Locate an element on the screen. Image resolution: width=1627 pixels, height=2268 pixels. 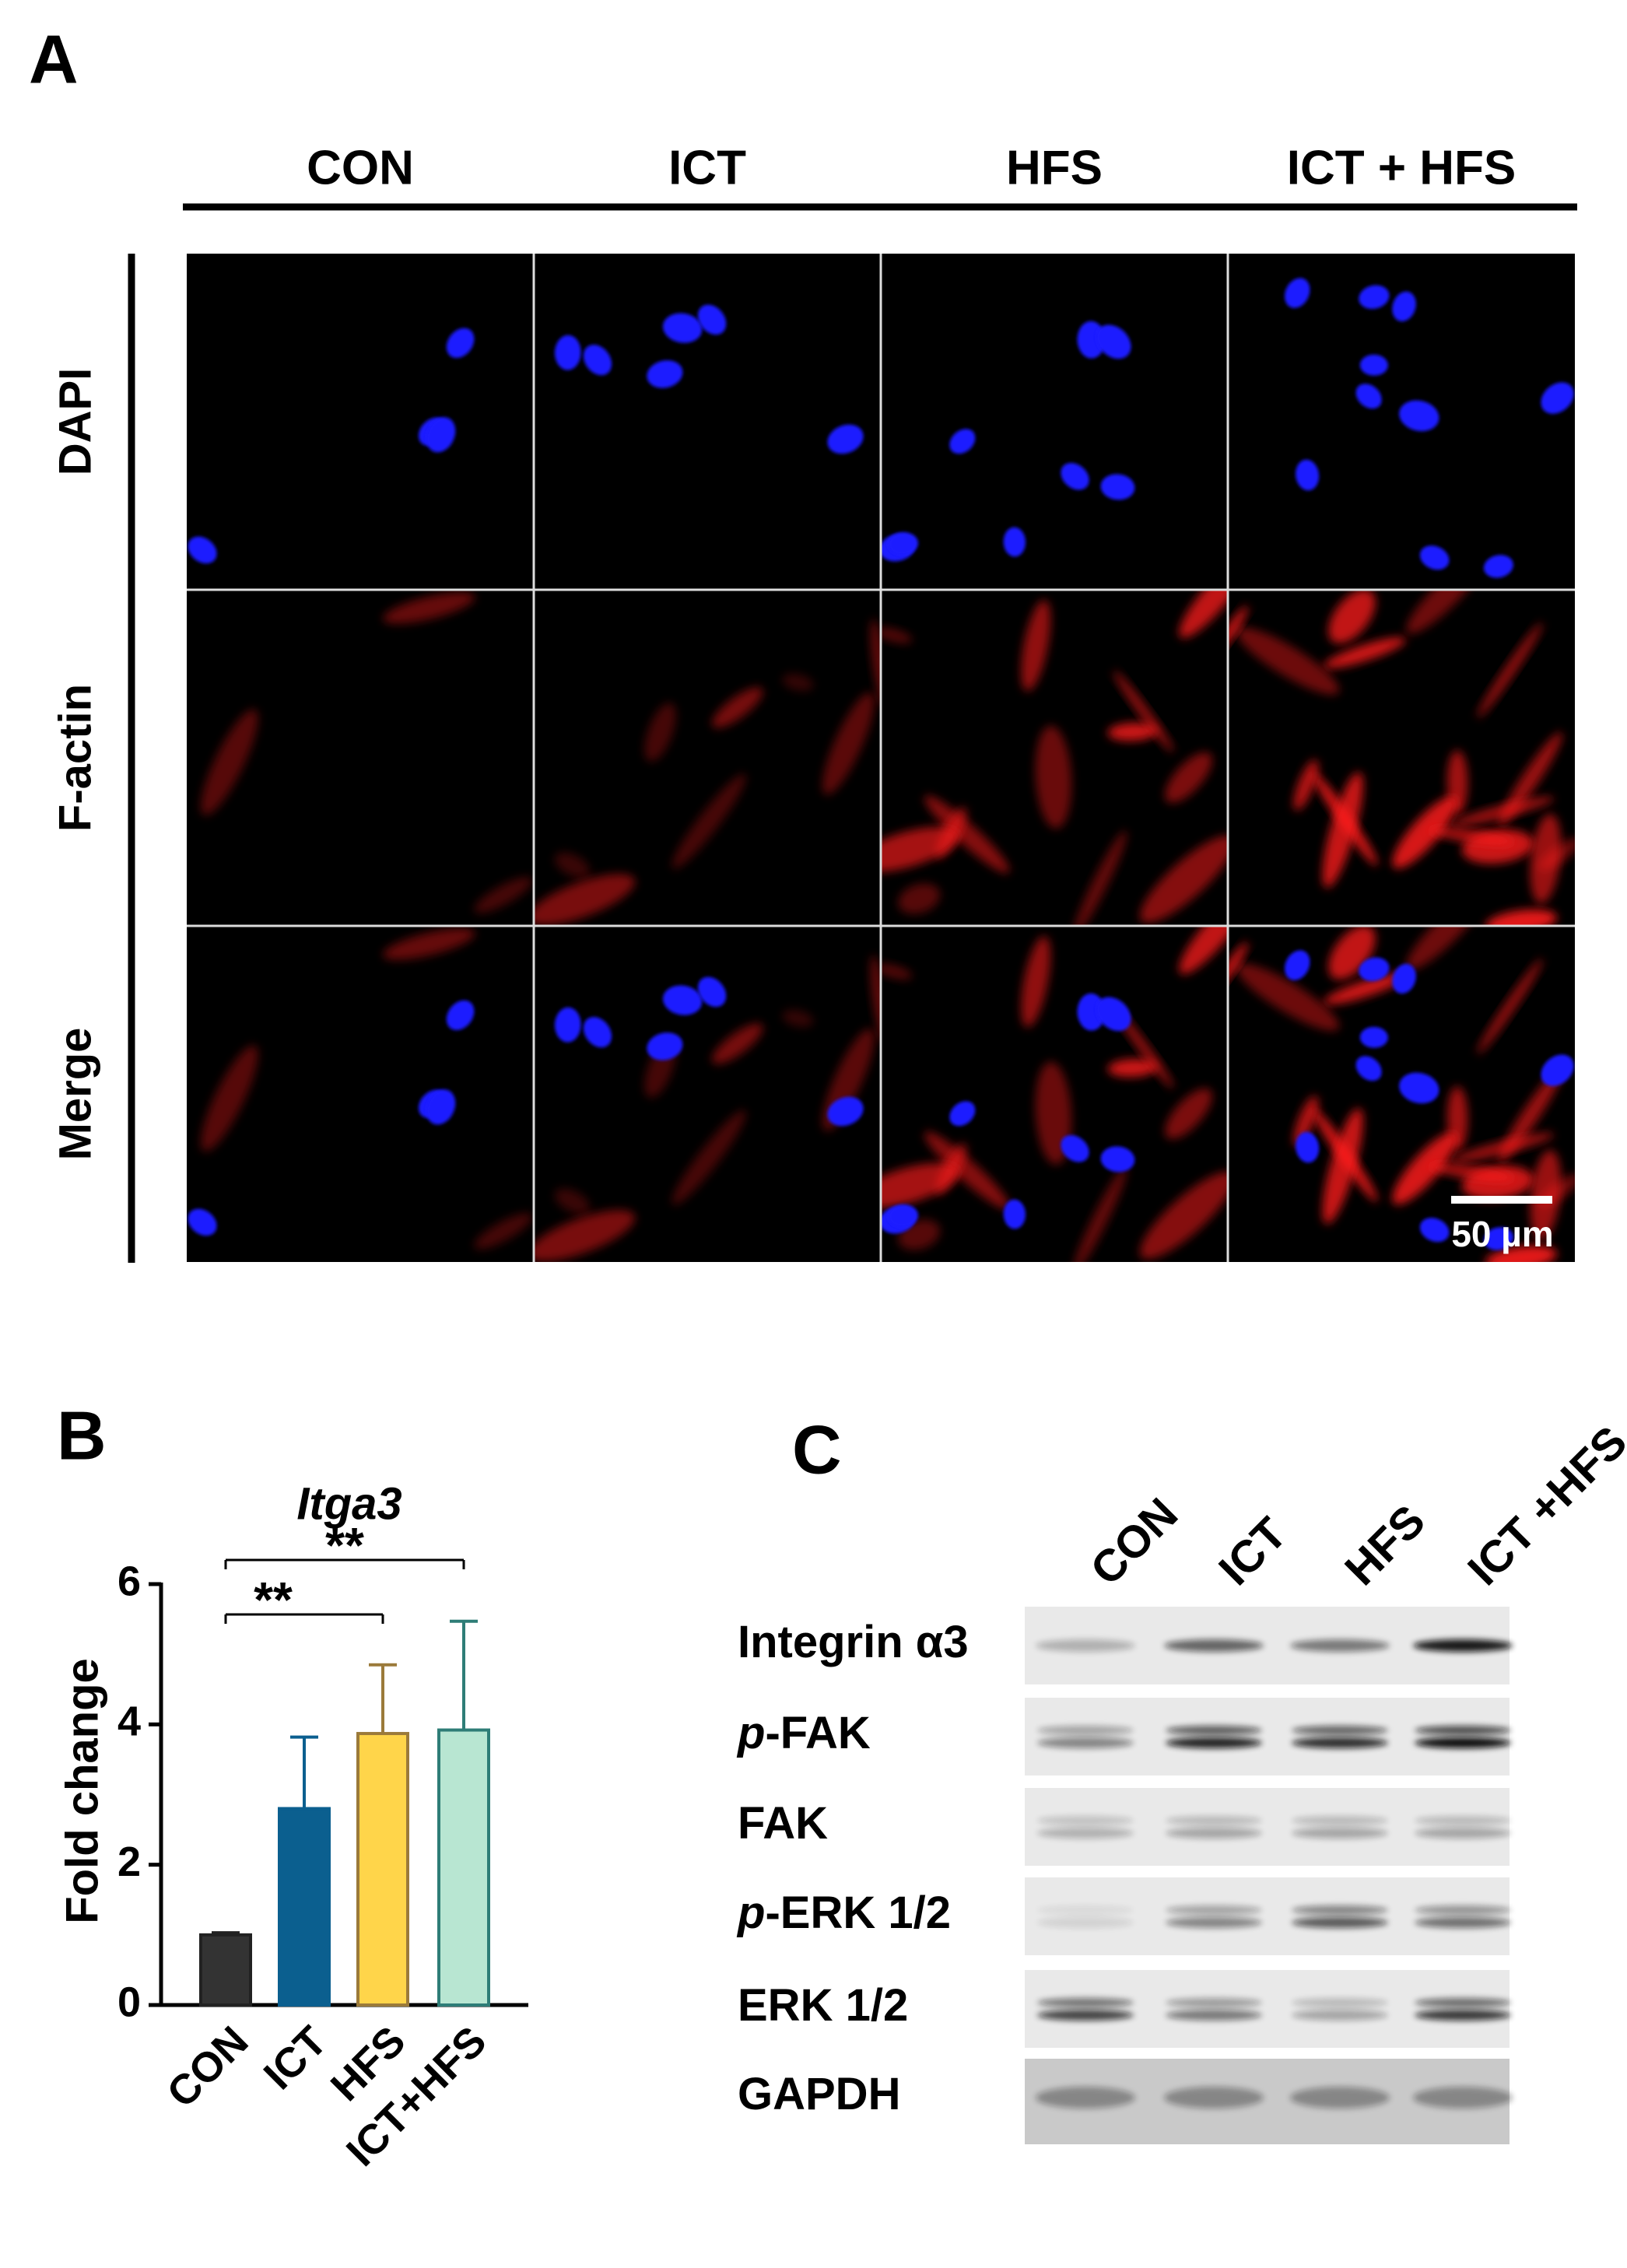
y-tick-label: 2 is located at coordinates (129, 1862).